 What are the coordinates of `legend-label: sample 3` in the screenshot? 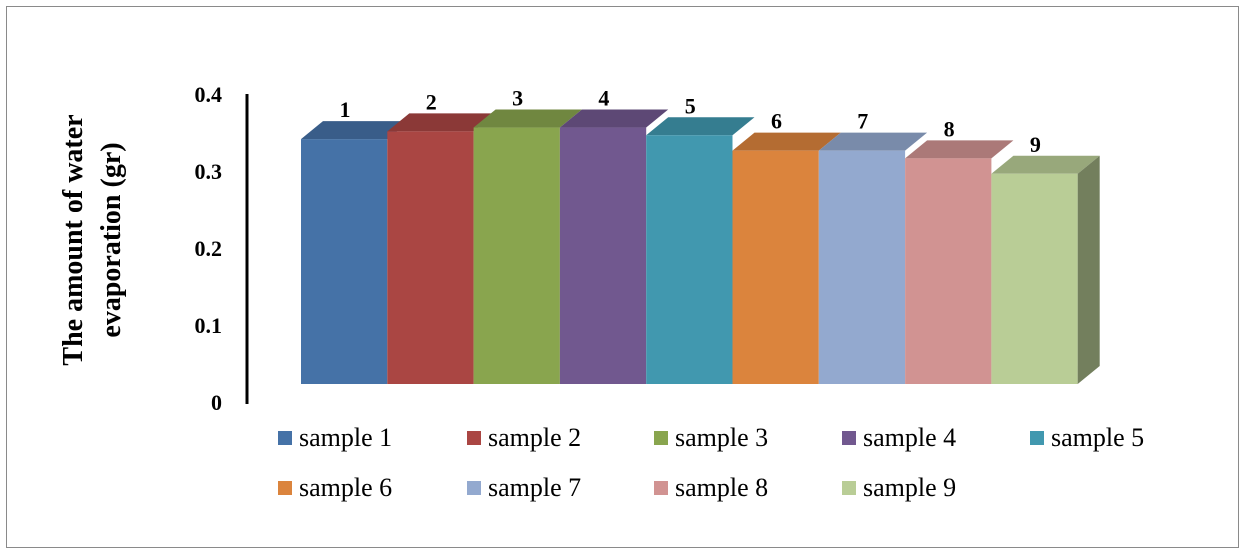 It's located at (721, 437).